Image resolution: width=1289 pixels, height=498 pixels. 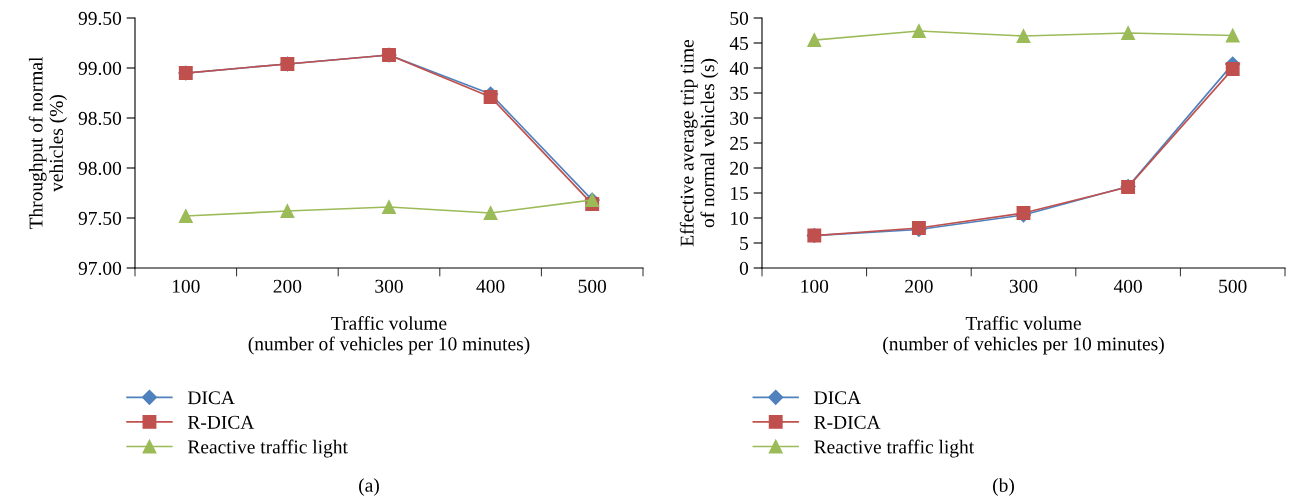 I want to click on y-tick-label: 98.00, so click(x=100, y=168).